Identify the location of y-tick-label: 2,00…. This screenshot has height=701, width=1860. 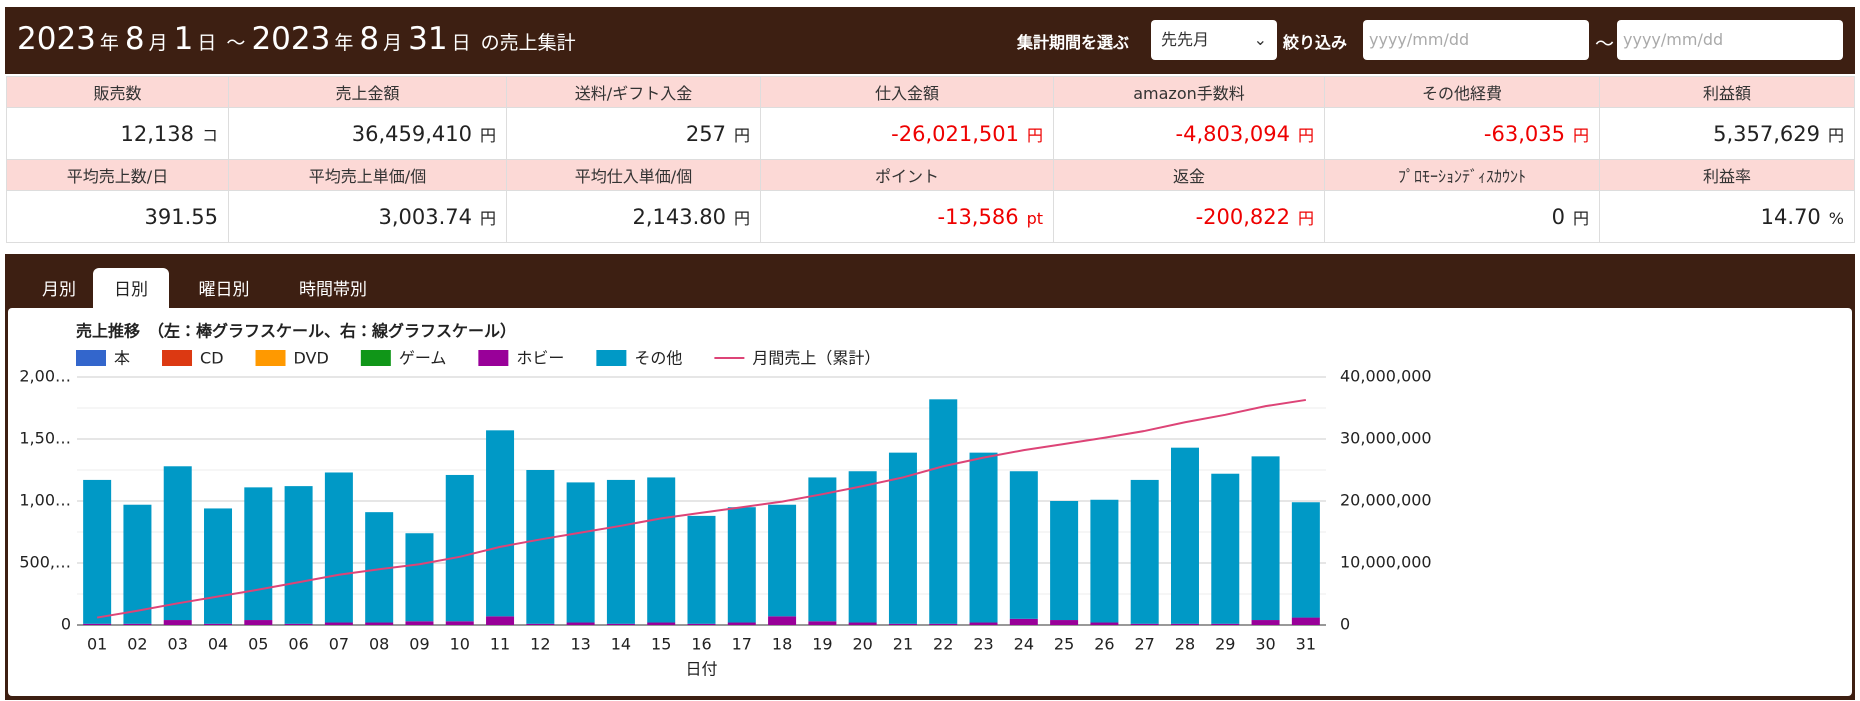
(45, 376).